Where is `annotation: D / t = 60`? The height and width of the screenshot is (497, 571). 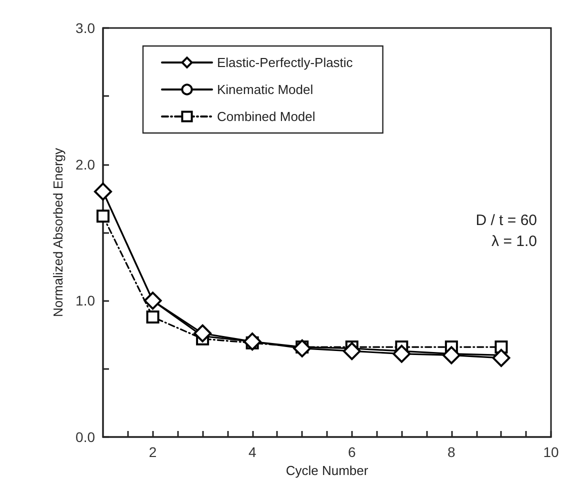
annotation: D / t = 60 is located at coordinates (507, 220).